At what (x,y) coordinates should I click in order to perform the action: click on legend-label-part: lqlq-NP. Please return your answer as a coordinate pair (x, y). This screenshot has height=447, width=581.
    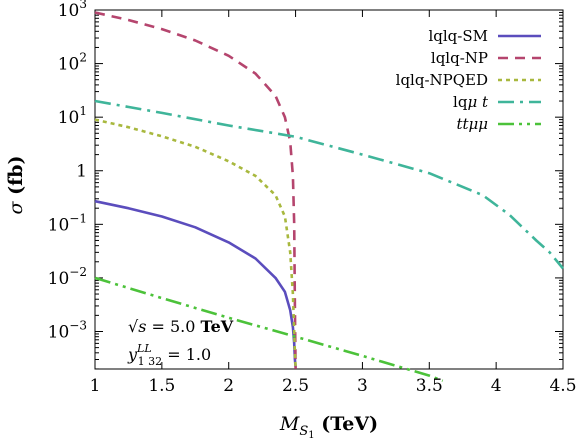
    Looking at the image, I should click on (459, 58).